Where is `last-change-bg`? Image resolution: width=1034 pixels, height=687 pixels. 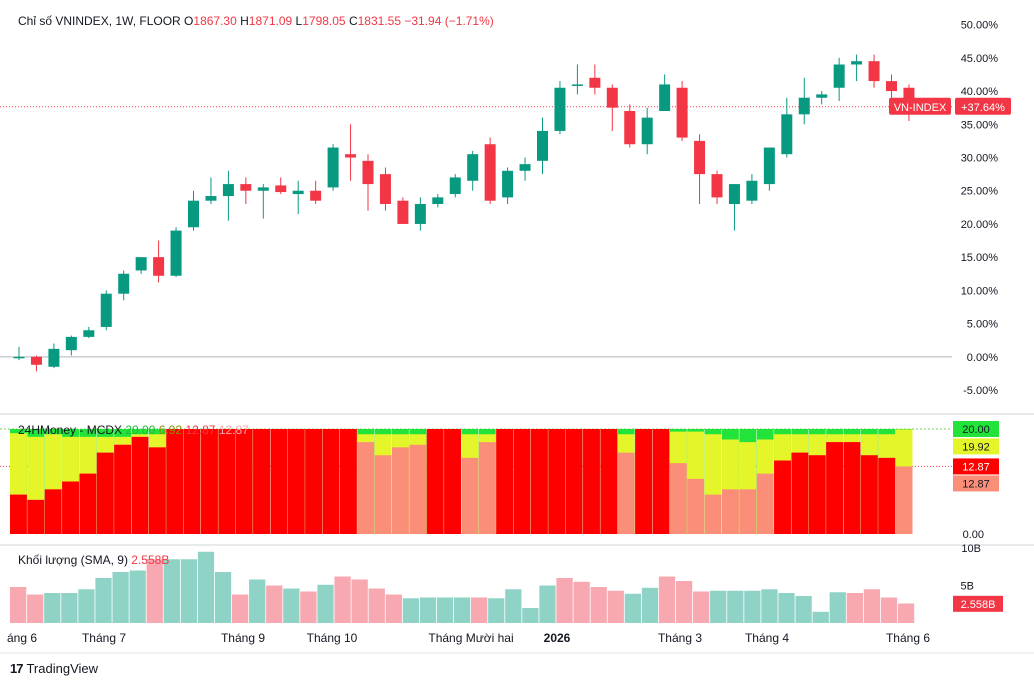
last-change-bg is located at coordinates (983, 106).